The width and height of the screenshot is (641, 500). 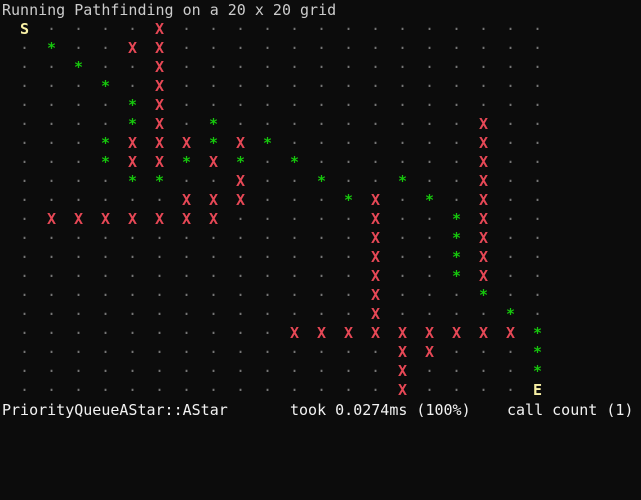 What do you see at coordinates (380, 410) in the screenshot?
I see `timing-result: took 0.0274ms (100%)` at bounding box center [380, 410].